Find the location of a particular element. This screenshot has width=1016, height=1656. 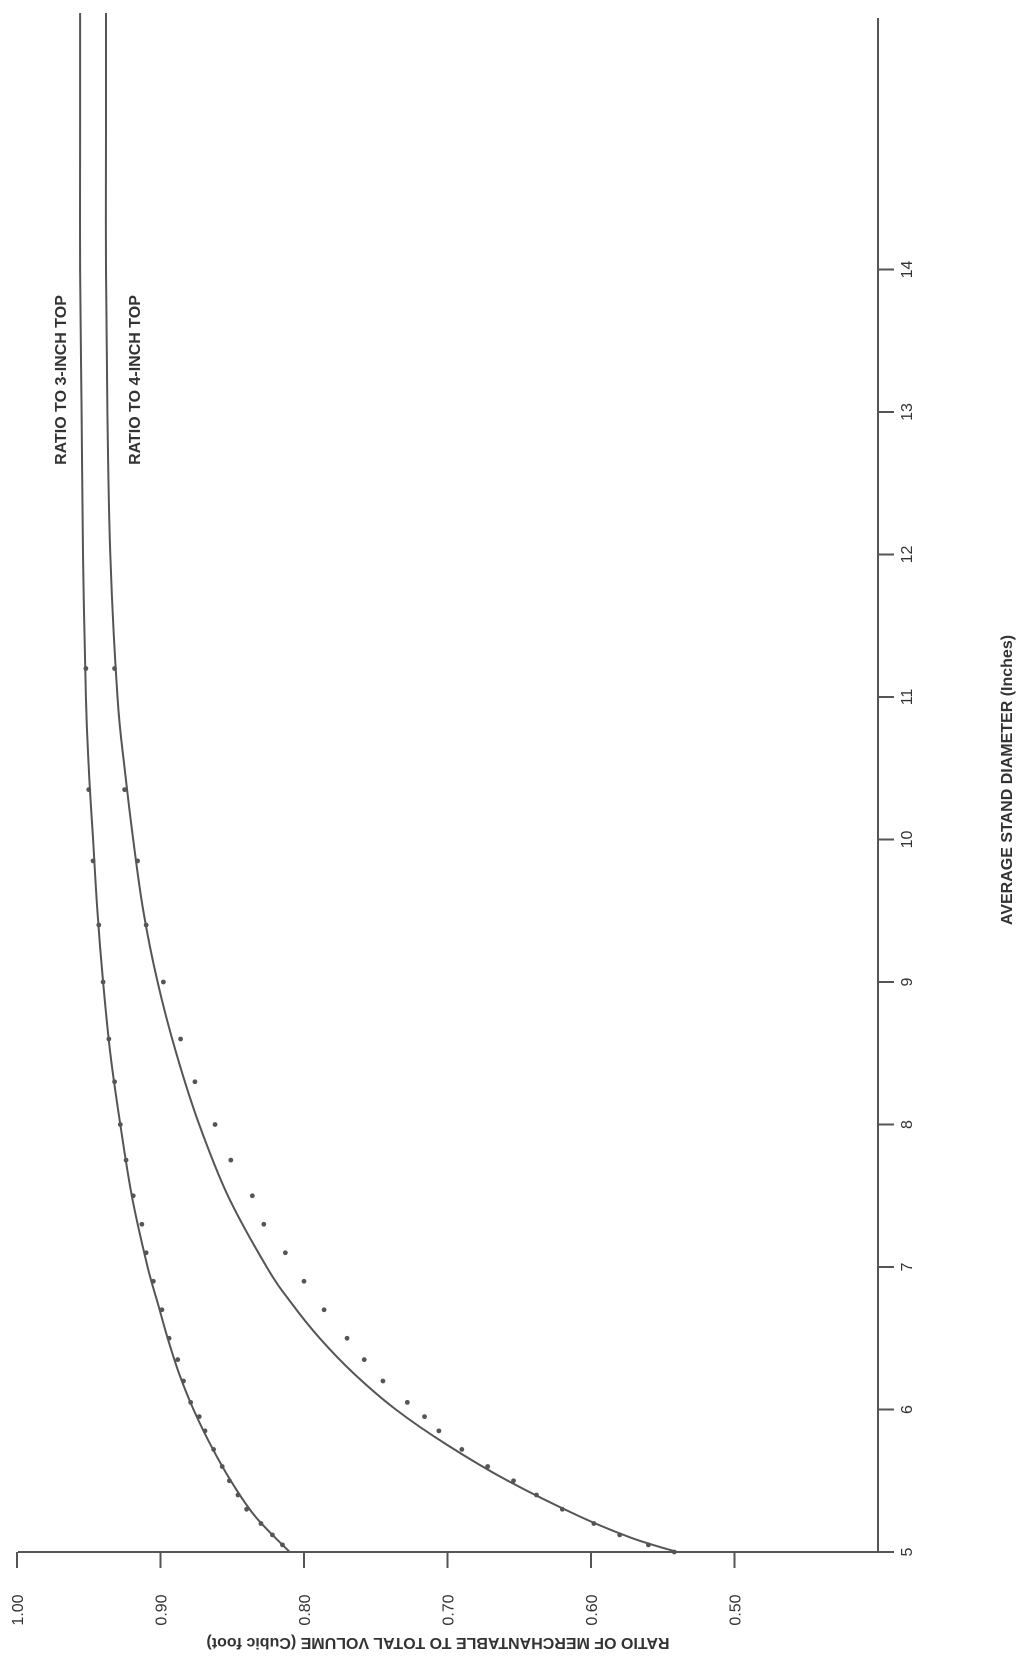

x-tick-label: 13 is located at coordinates (907, 412).